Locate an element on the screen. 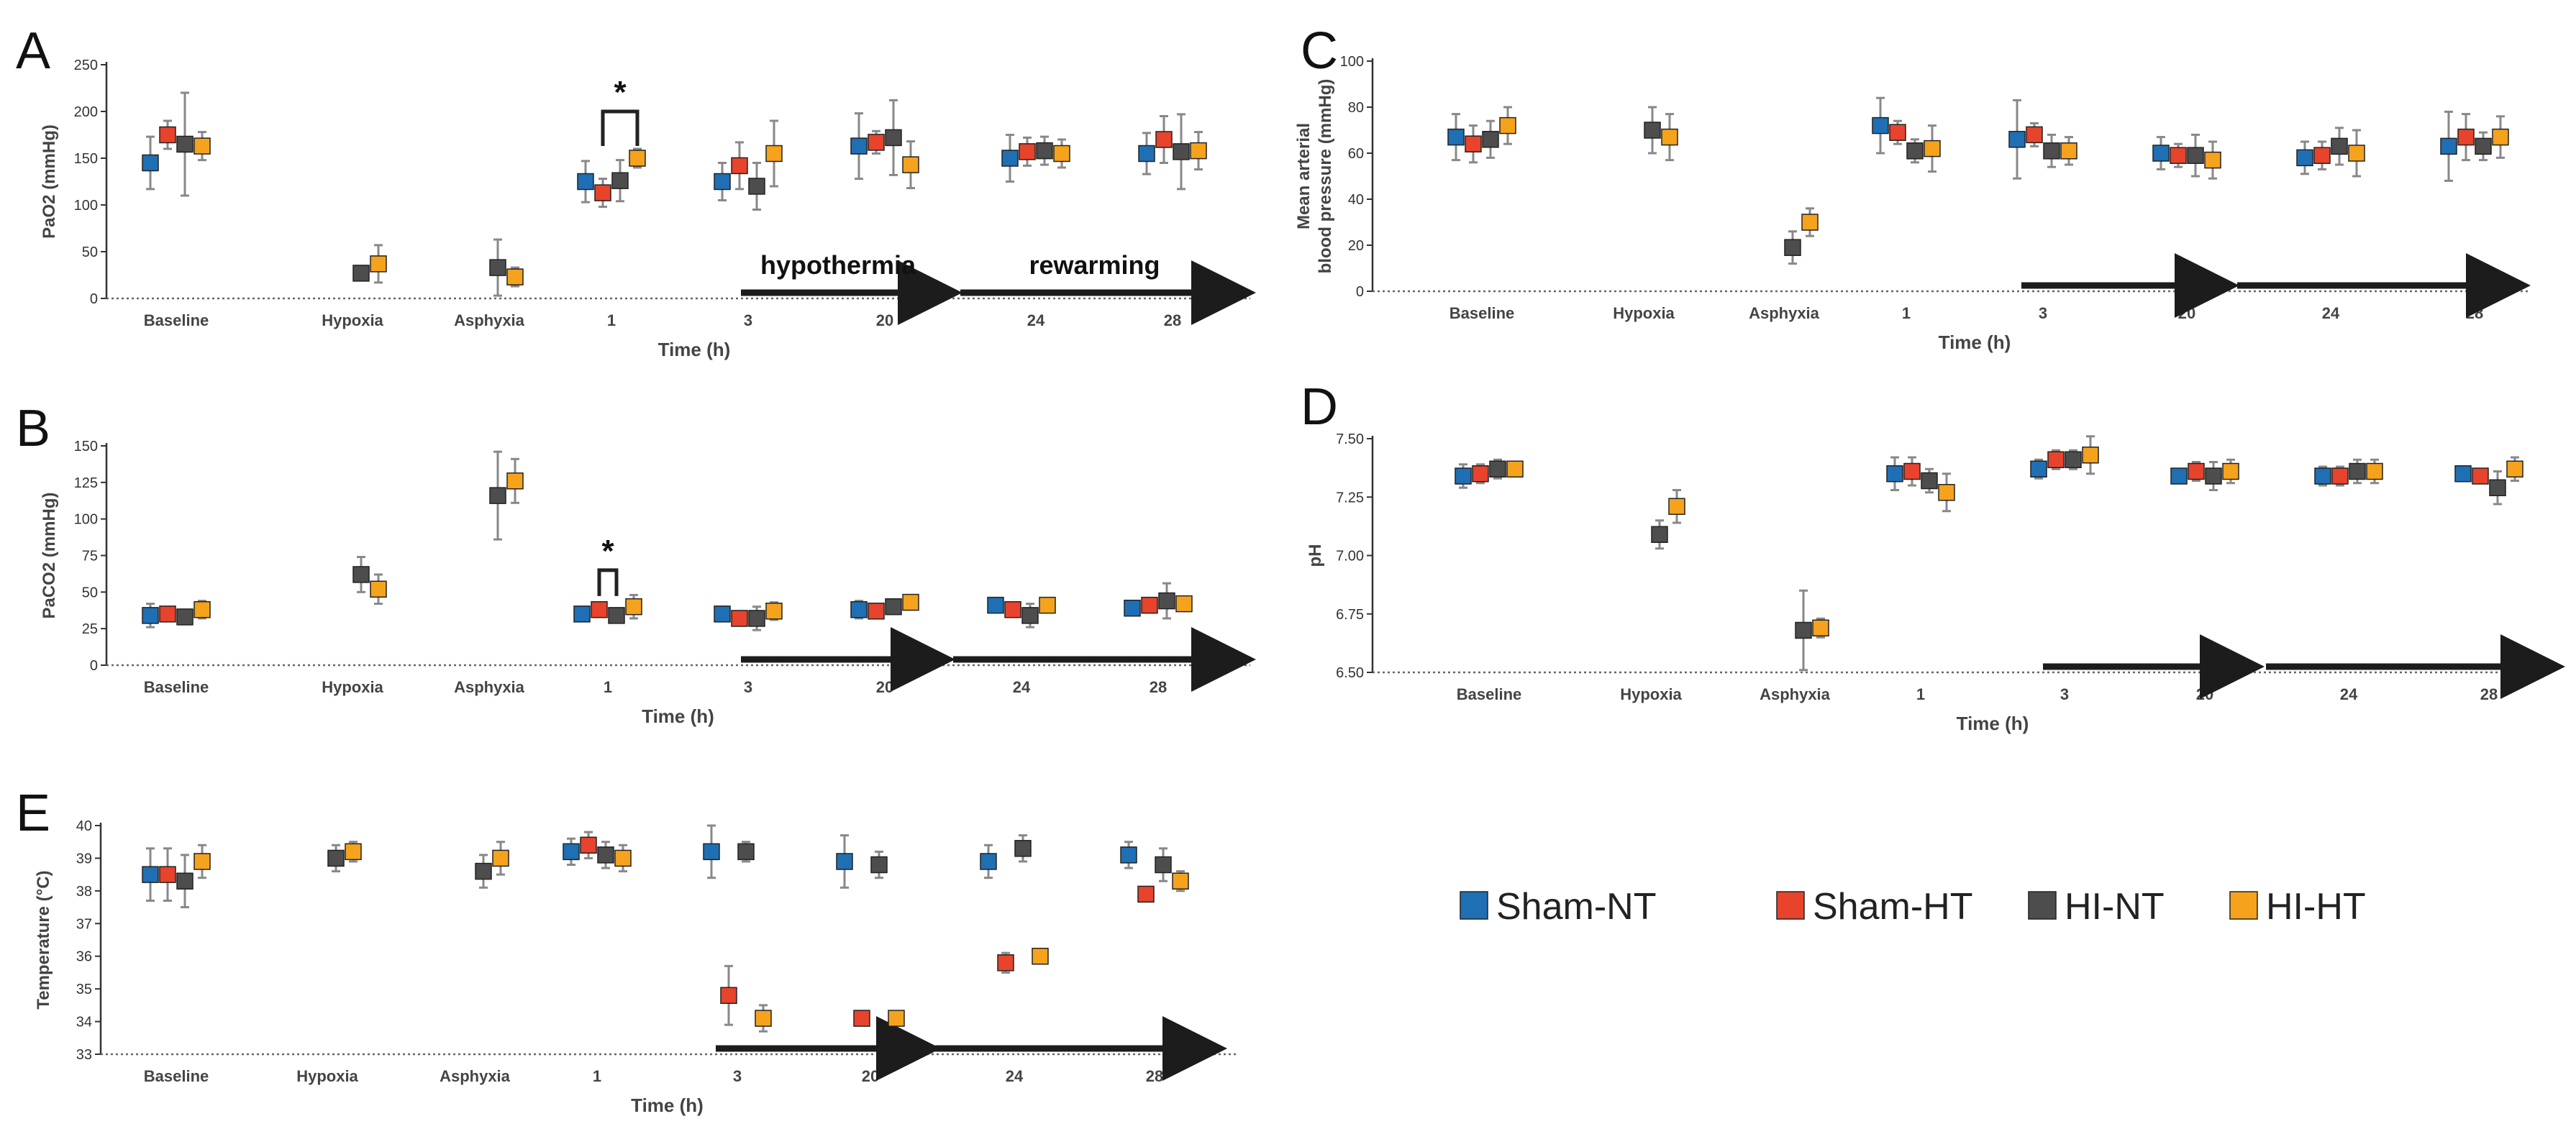  y-tick-label: 34 is located at coordinates (84, 1023).